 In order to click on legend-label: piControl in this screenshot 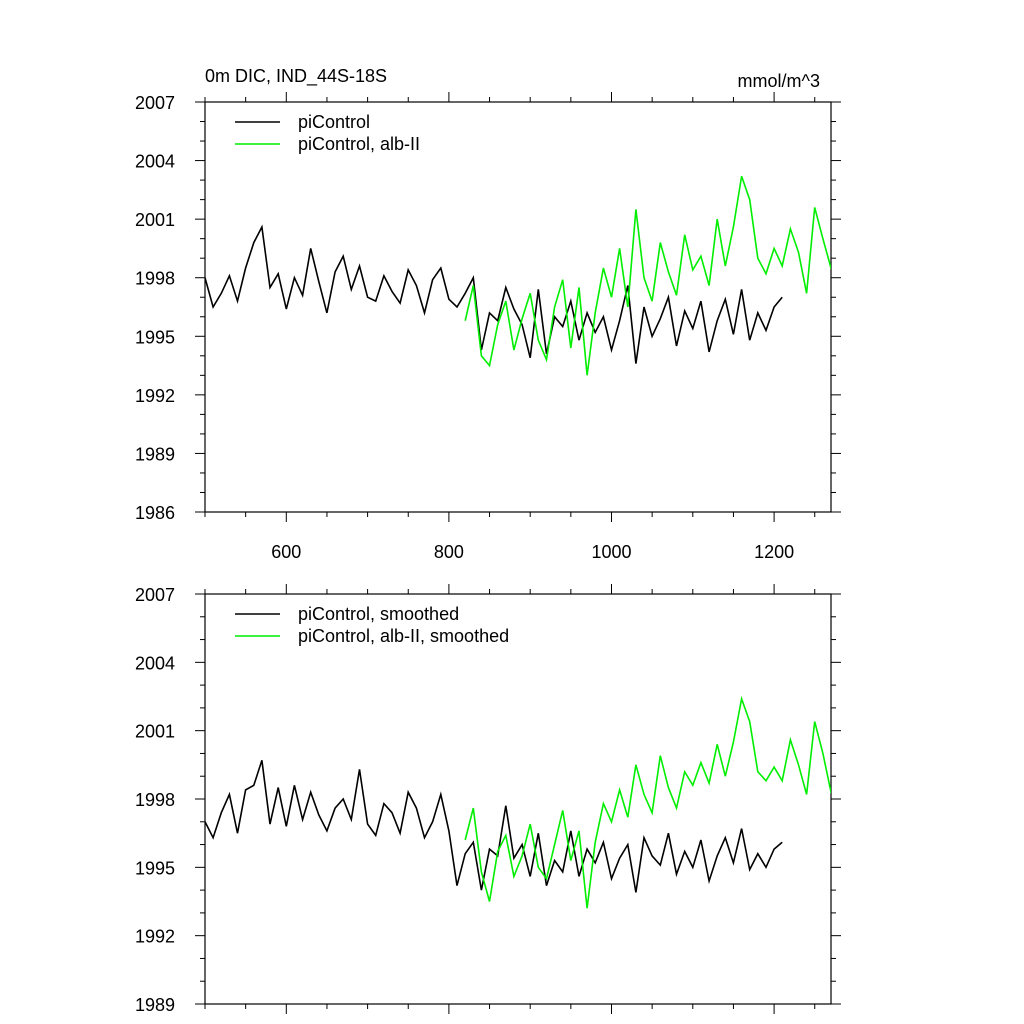, I will do `click(334, 122)`.